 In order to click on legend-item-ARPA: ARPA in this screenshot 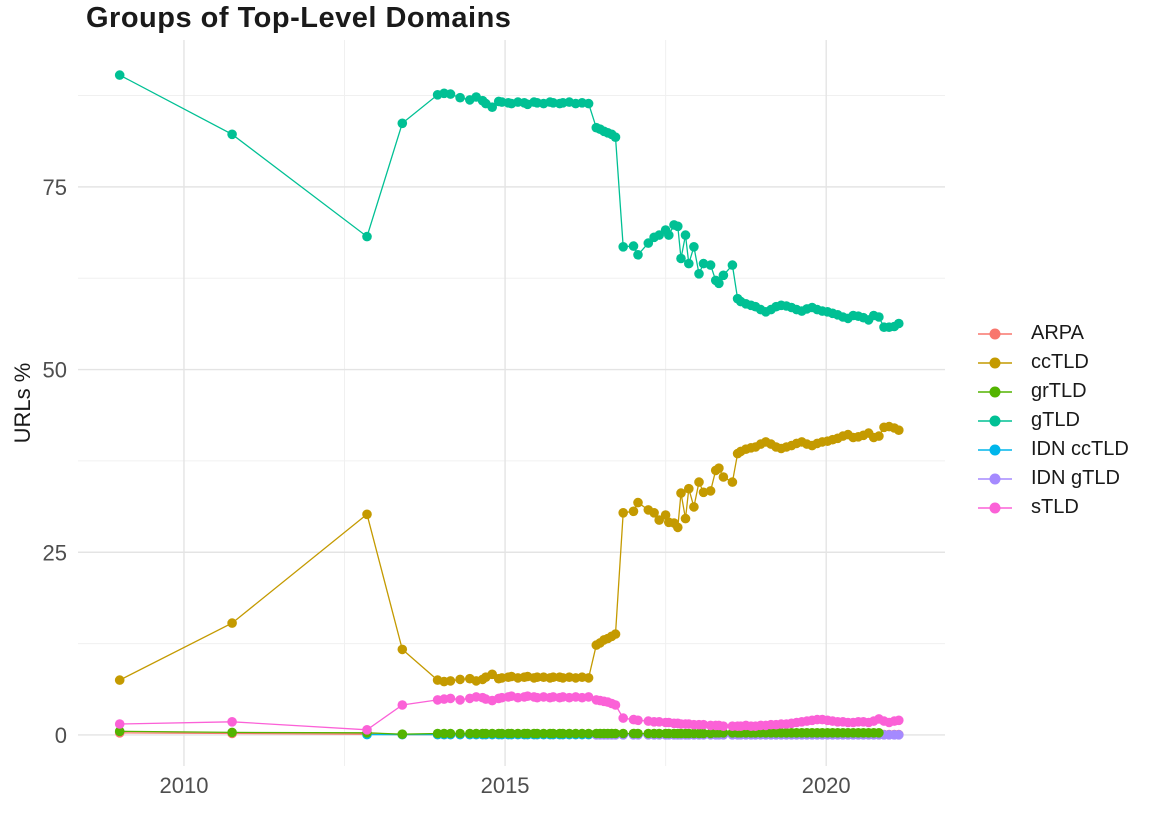, I will do `click(1052, 333)`.